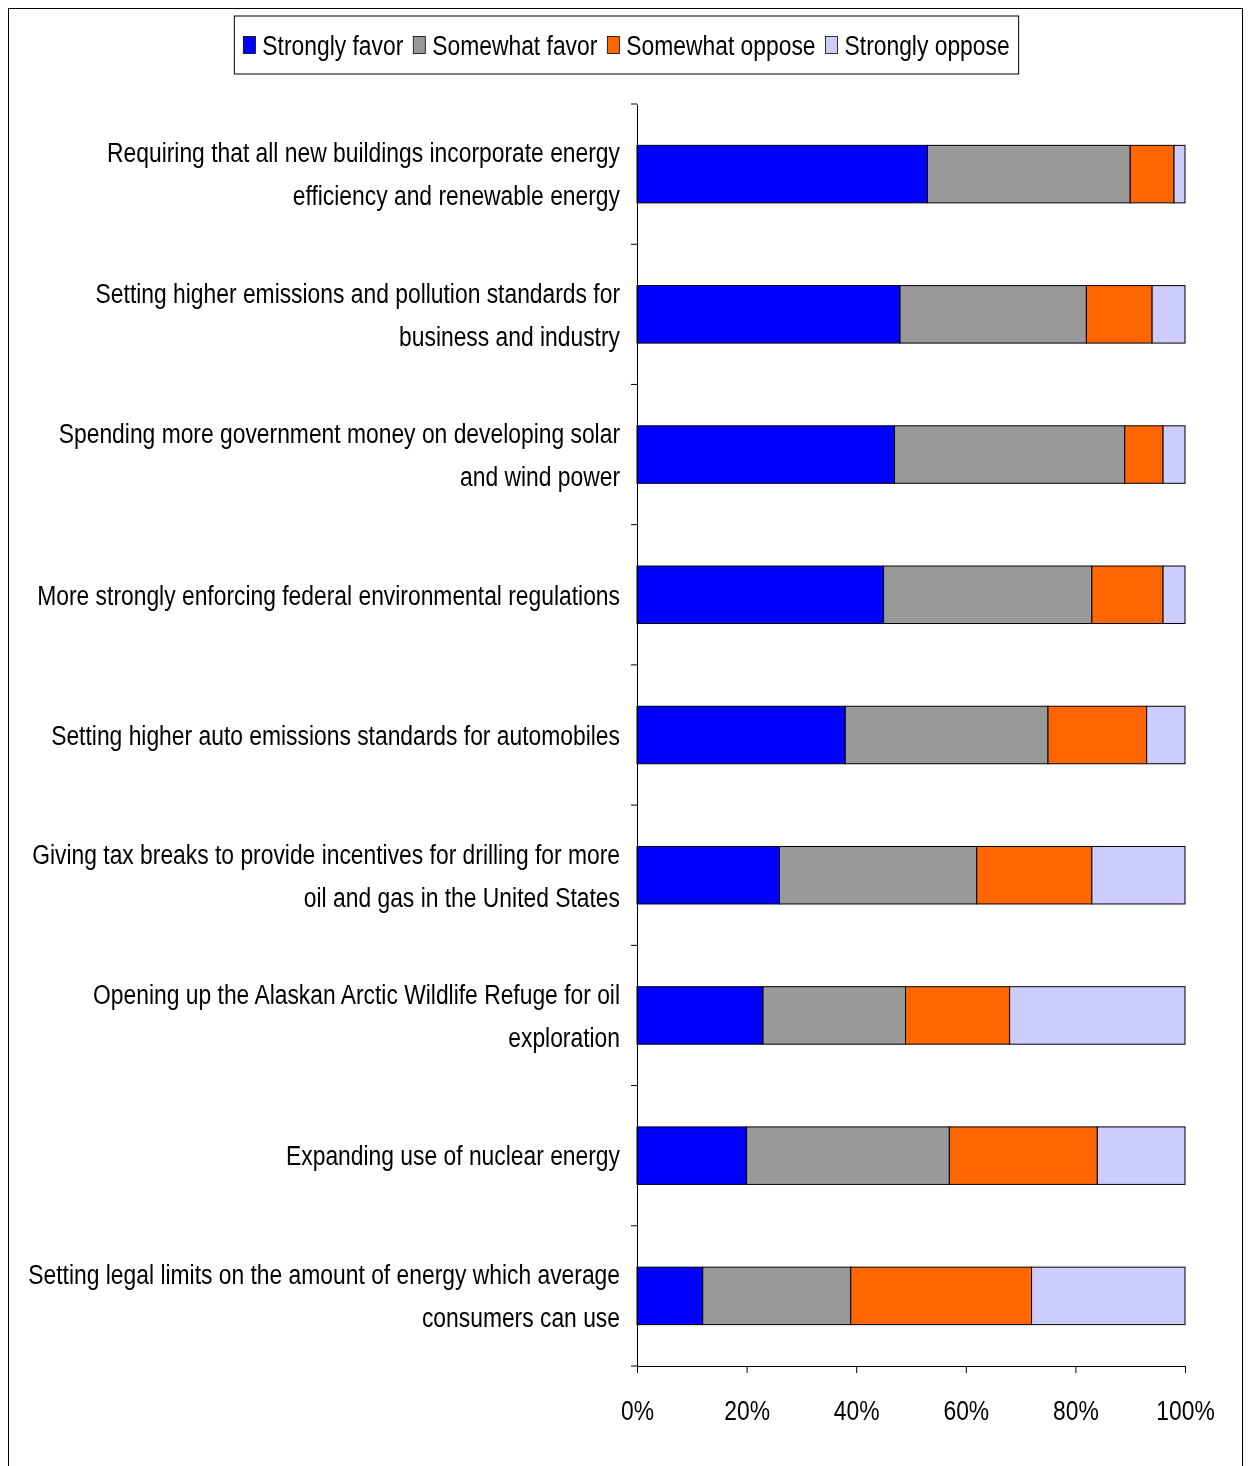 The width and height of the screenshot is (1248, 1466). I want to click on x-tick-label: 20%, so click(747, 1410).